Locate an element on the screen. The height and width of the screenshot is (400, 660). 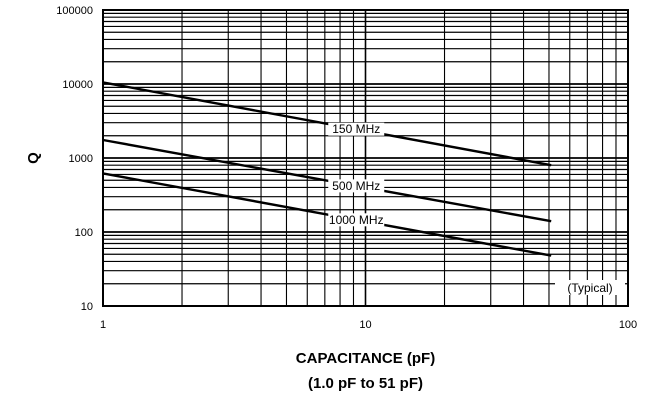
series-label: 500 MHz is located at coordinates (356, 186).